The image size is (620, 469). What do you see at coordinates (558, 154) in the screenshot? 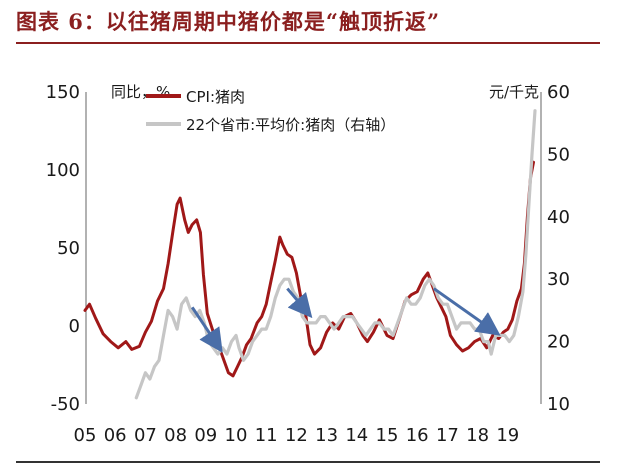
I see `right-tick-label: 50` at bounding box center [558, 154].